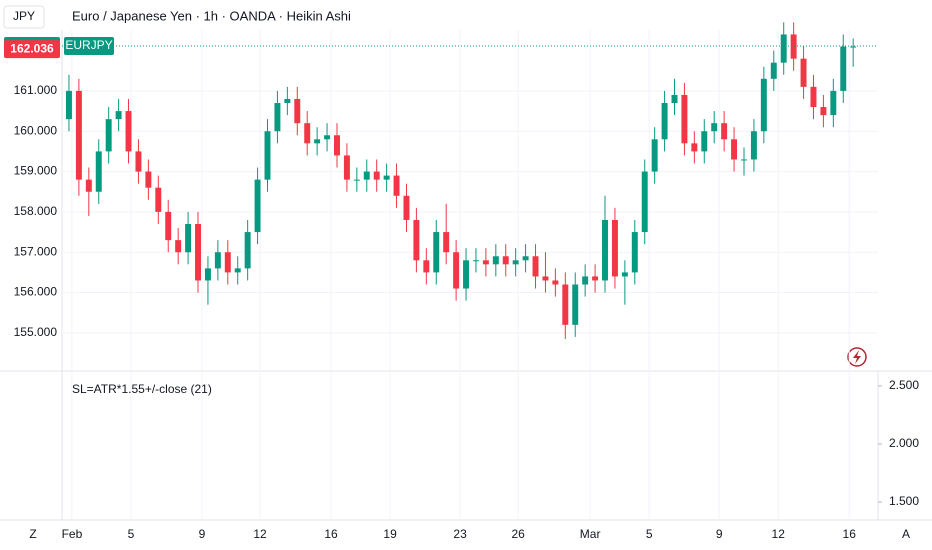 This screenshot has height=550, width=932. I want to click on currency: JPY, so click(24, 16).